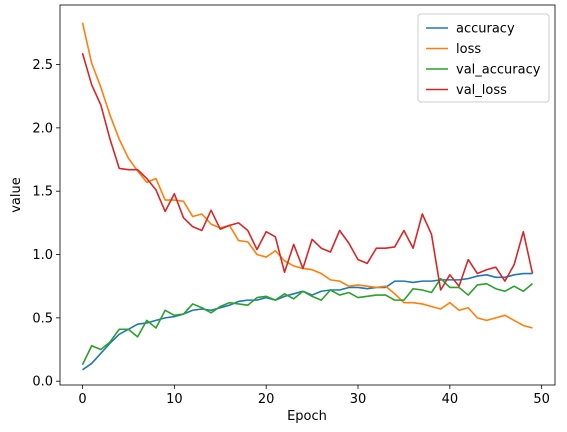  Describe the element at coordinates (174, 399) in the screenshot. I see `x-tick-label: 10` at that location.